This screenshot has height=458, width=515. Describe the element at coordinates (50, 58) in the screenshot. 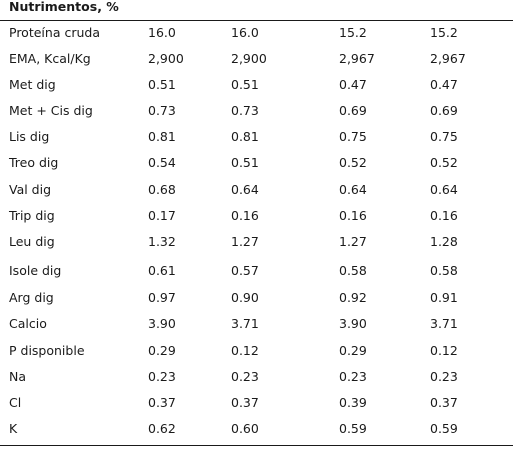

I see `row-label: EMA, Kcal/Kg` at that location.